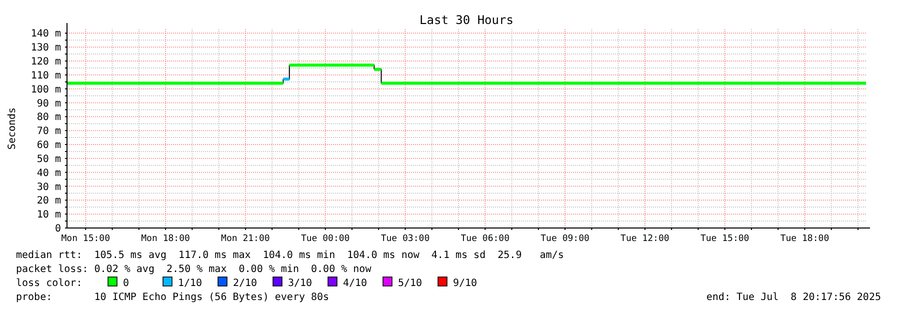  What do you see at coordinates (12, 128) in the screenshot?
I see `y-axis-title: Seconds` at bounding box center [12, 128].